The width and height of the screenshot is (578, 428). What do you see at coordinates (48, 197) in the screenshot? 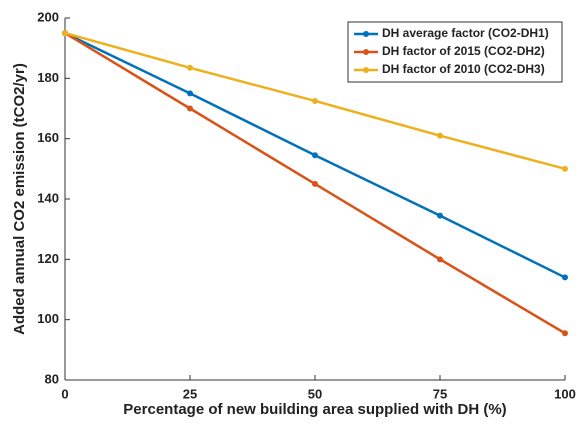
I see `y-tick-label: 140` at bounding box center [48, 197].